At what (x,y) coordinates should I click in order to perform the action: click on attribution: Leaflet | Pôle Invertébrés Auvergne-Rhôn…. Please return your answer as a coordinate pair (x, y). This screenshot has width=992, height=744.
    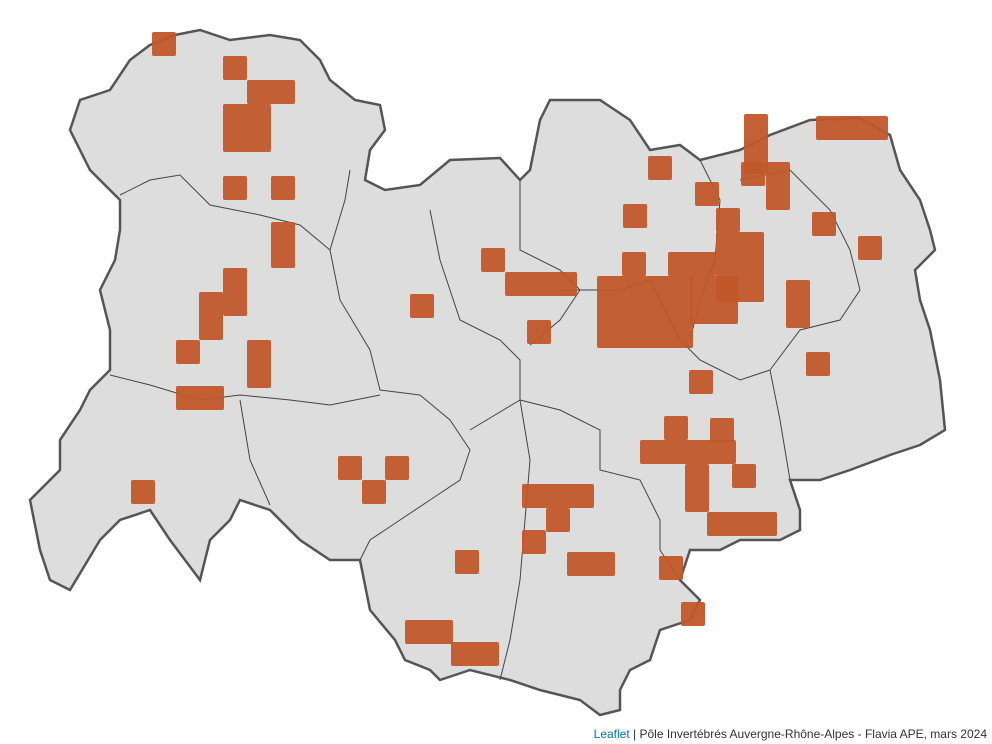
    Looking at the image, I should click on (790, 734).